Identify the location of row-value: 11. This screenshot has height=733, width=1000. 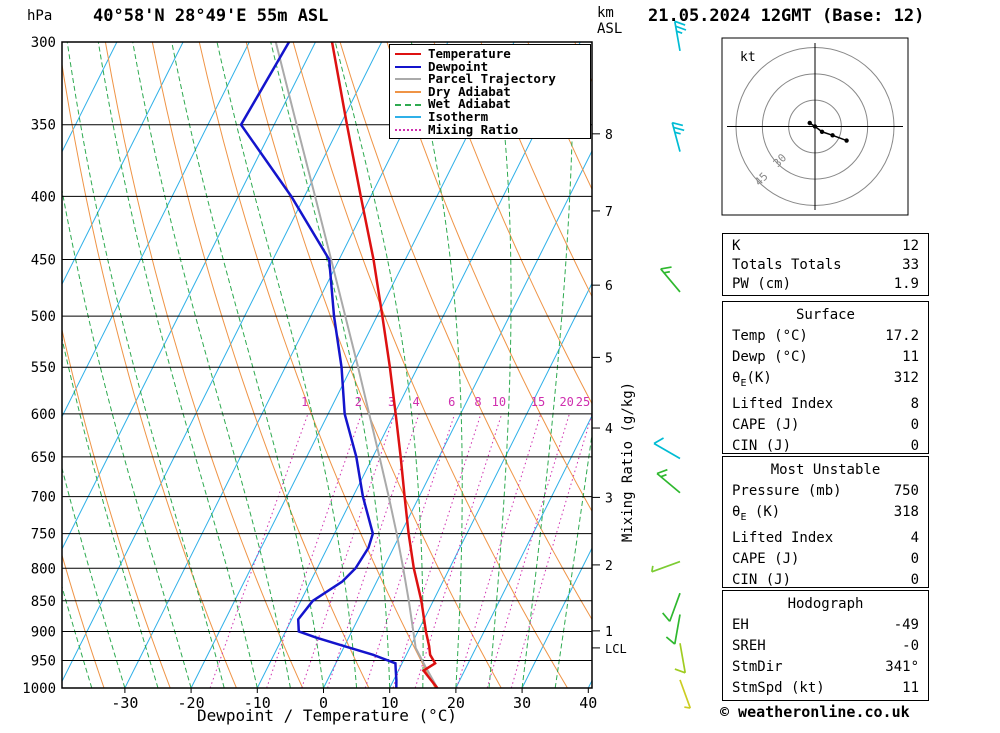
(910, 357).